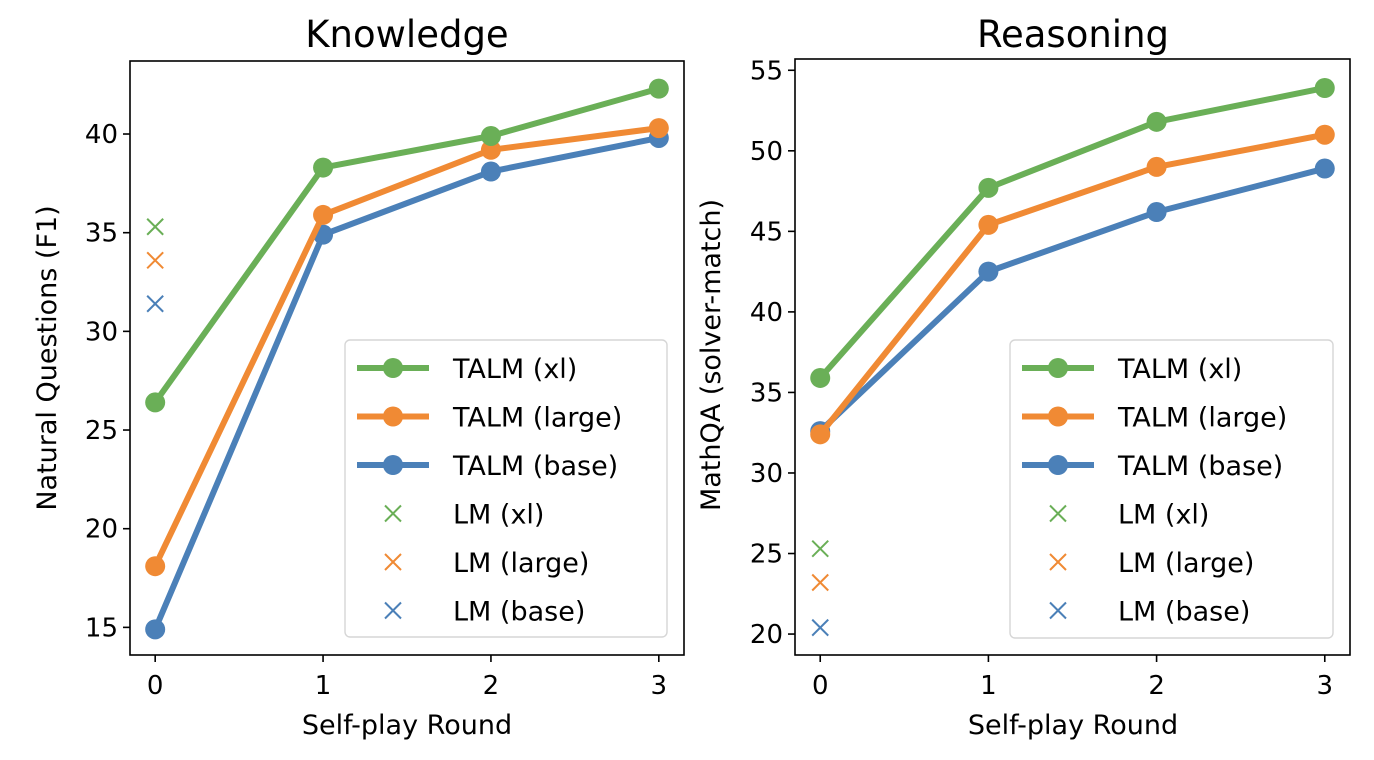  Describe the element at coordinates (535, 466) in the screenshot. I see `legend-label: TALM (base)` at that location.